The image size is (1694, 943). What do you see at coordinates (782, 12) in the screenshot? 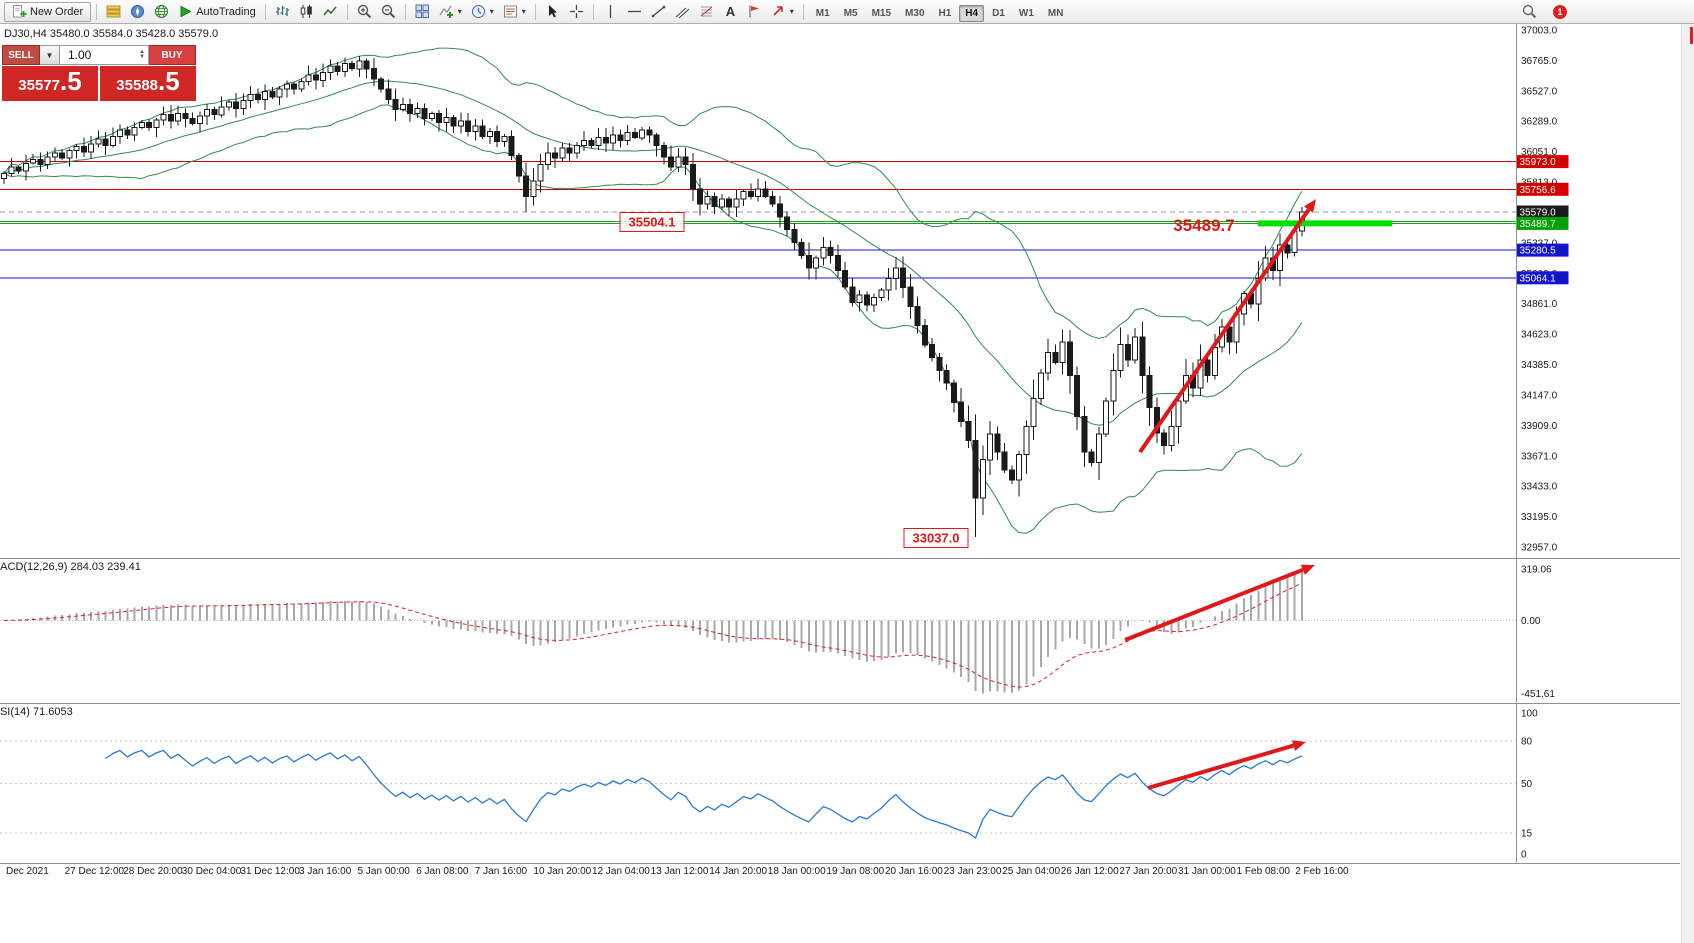
I see `arrows-button: ▾` at bounding box center [782, 12].